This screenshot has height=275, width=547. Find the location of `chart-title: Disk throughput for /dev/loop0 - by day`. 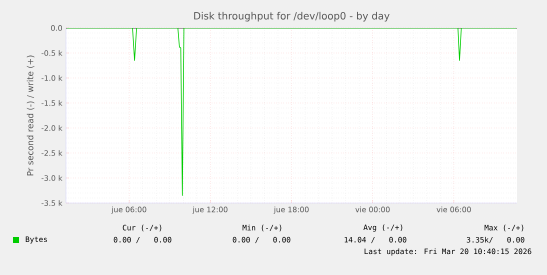

chart-title: Disk throughput for /dev/loop0 - by day is located at coordinates (292, 17).